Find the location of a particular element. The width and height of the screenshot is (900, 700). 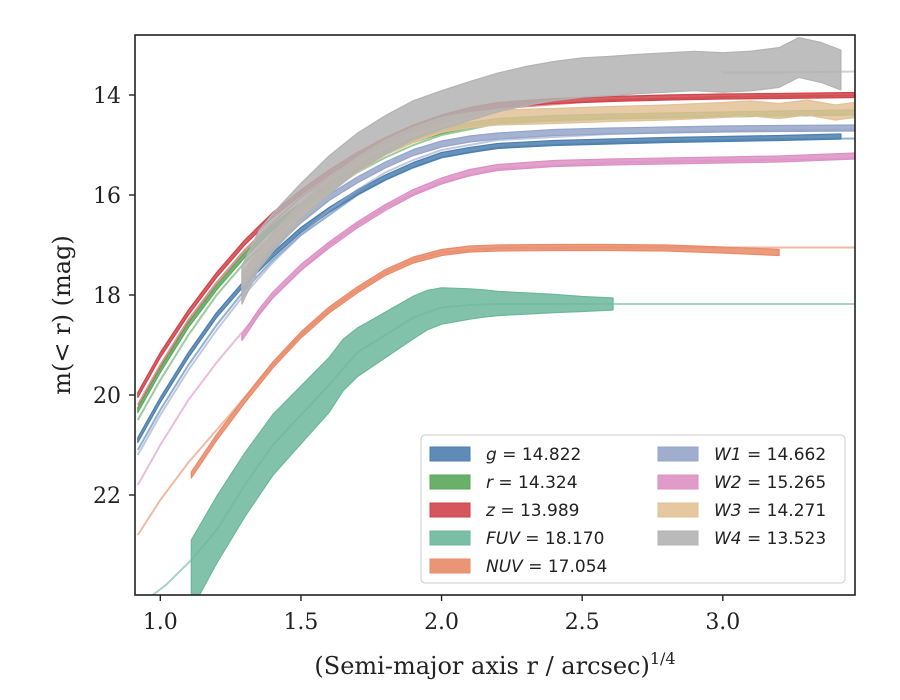

legend-swatch-fuv is located at coordinates (450, 538).